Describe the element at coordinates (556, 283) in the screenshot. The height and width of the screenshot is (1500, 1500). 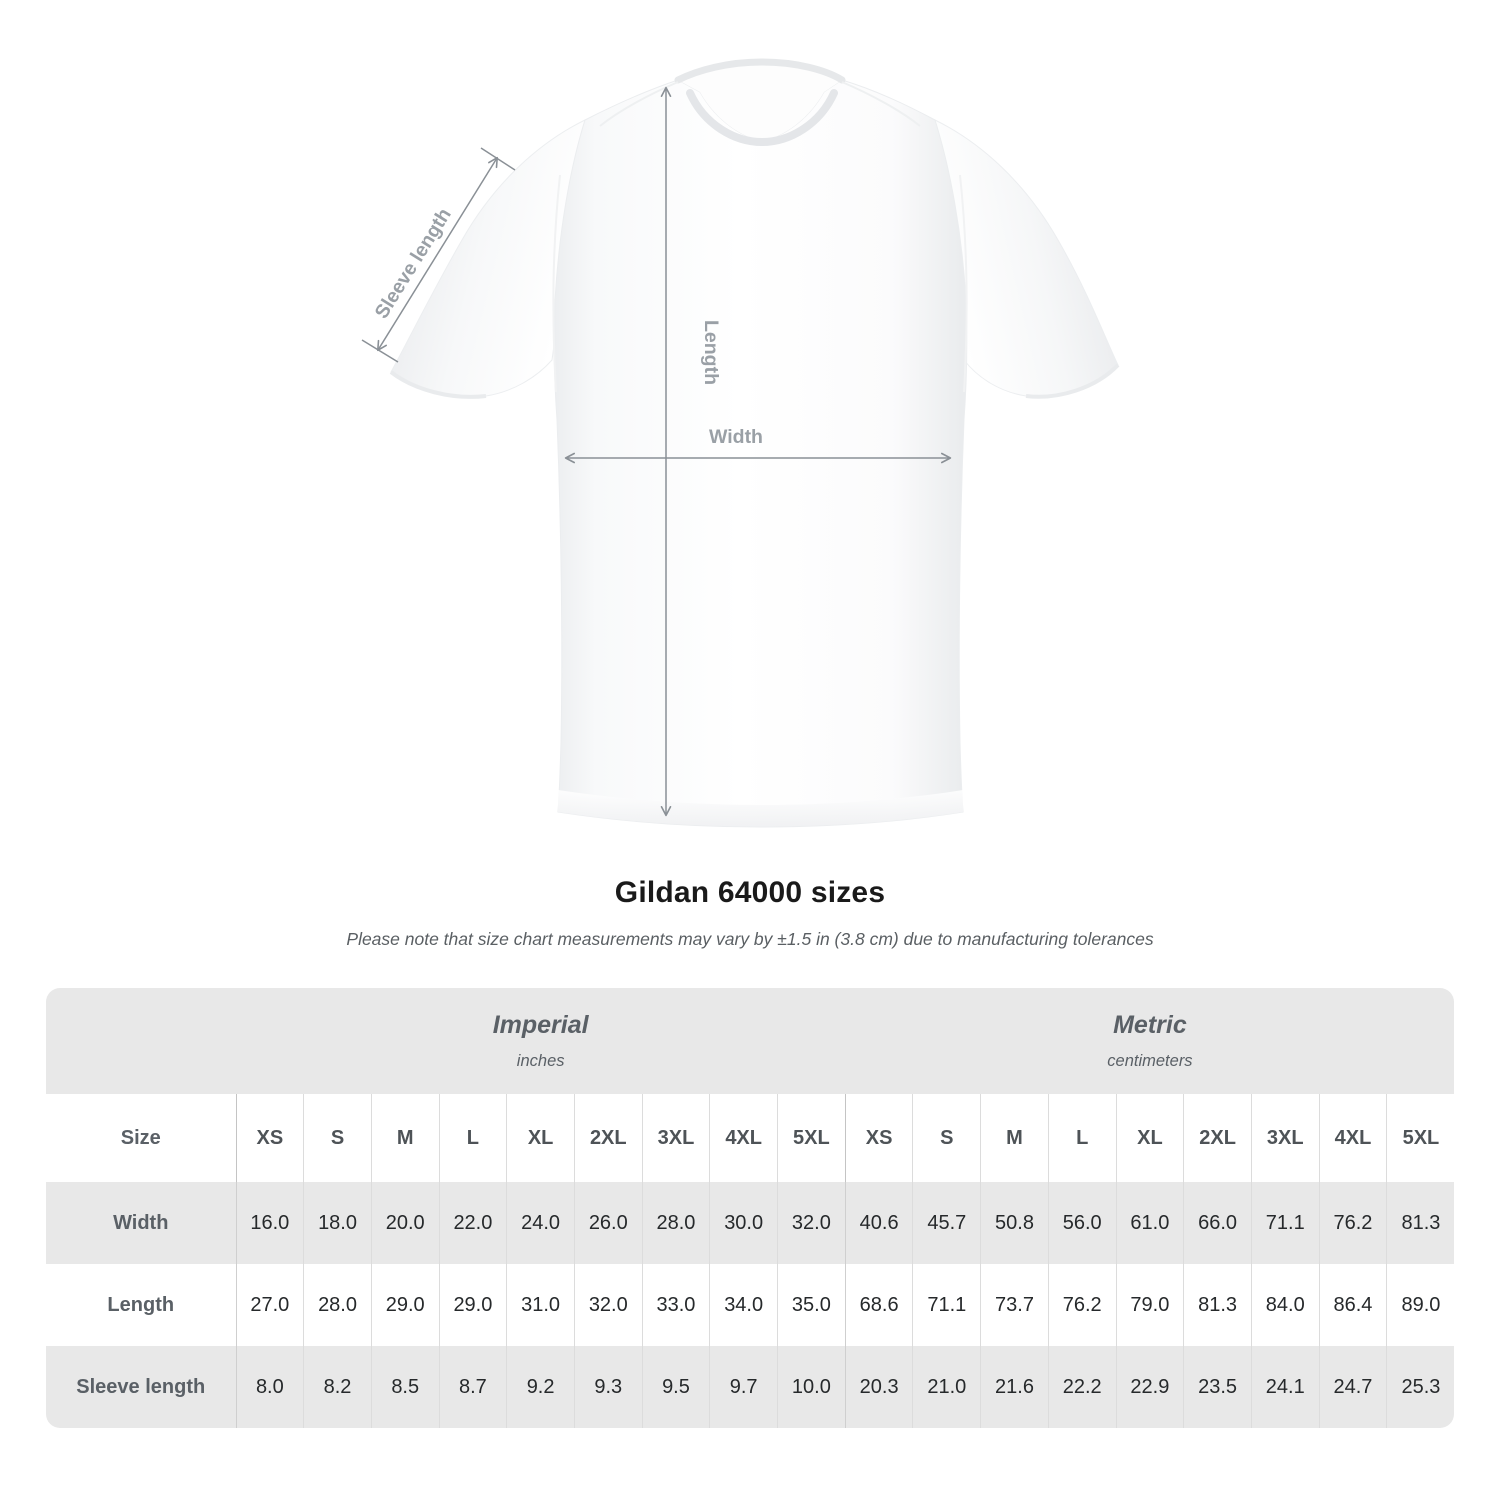
I see `armhole-seam-left` at that location.